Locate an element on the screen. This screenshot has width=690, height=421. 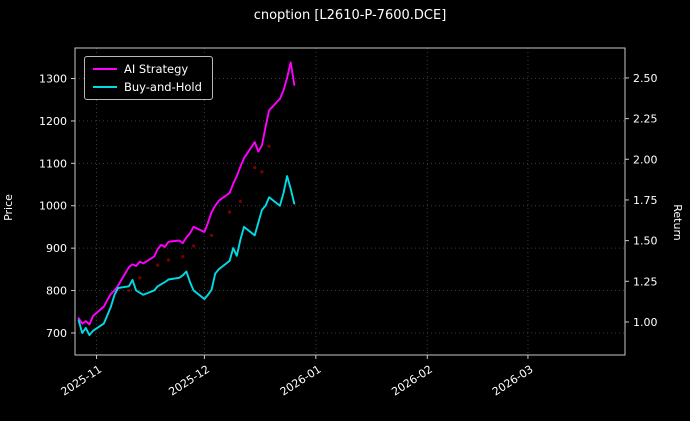
y-tick-label-left: 700 is located at coordinates (56, 333).